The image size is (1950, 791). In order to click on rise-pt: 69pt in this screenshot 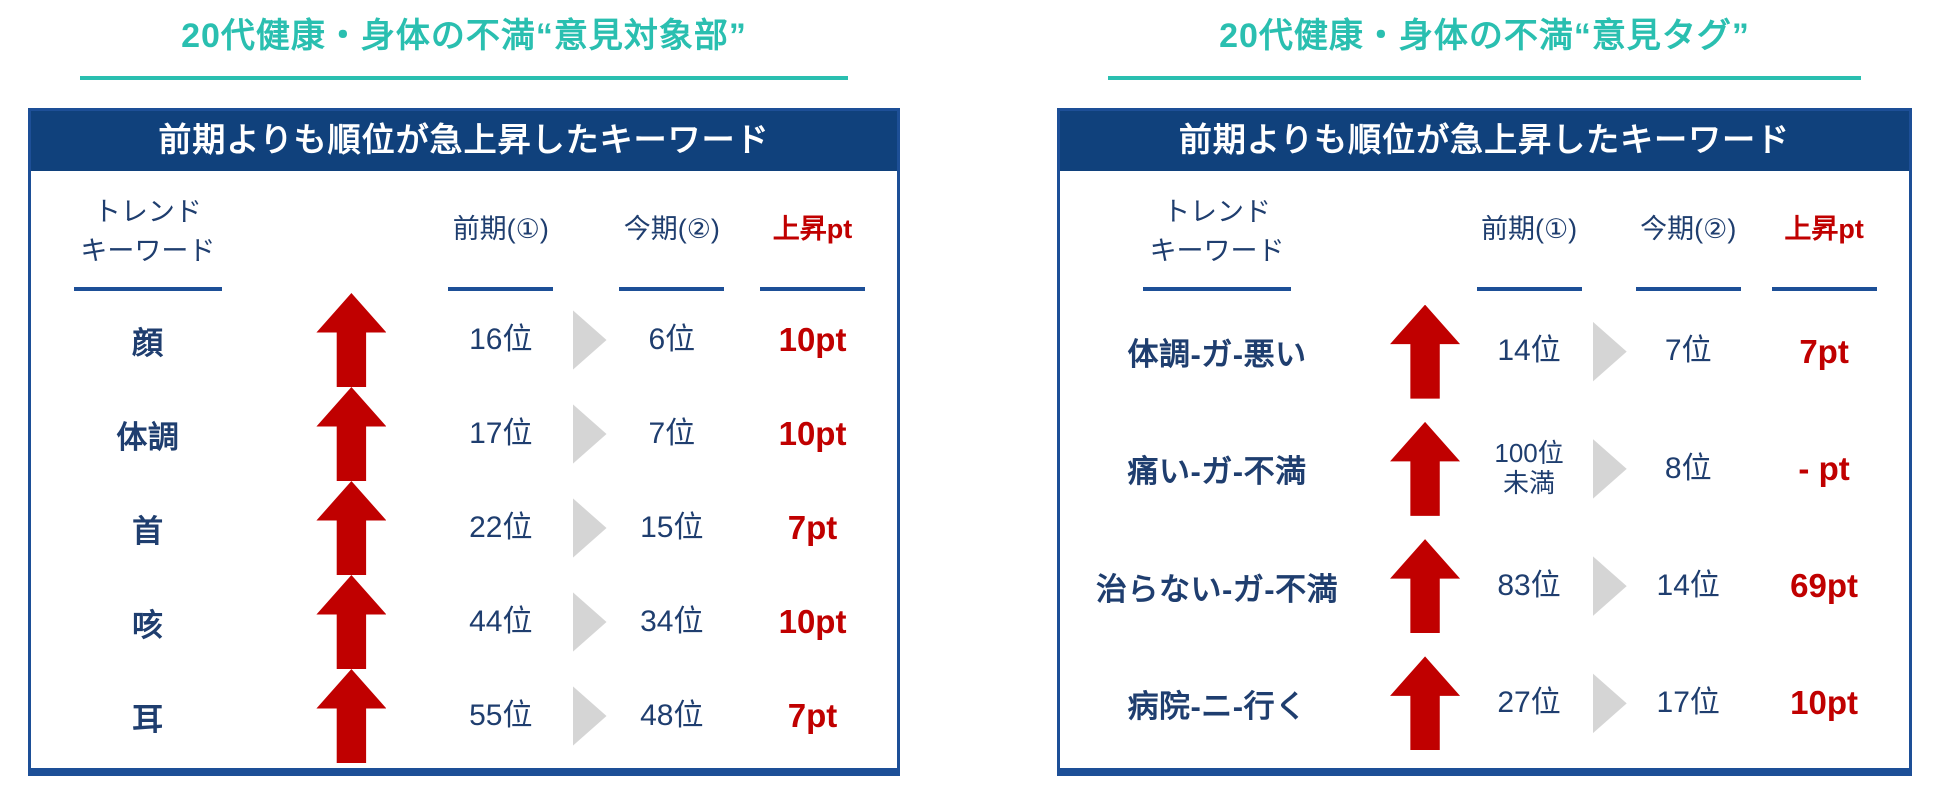, I will do `click(1824, 586)`.